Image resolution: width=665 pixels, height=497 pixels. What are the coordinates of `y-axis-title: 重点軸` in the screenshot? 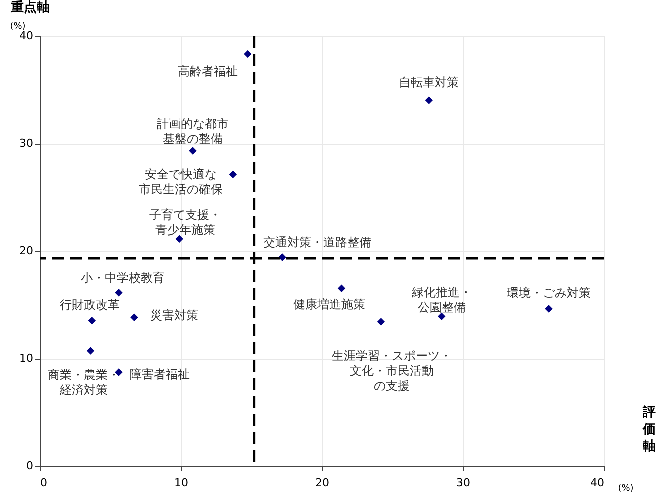 It's located at (30, 8).